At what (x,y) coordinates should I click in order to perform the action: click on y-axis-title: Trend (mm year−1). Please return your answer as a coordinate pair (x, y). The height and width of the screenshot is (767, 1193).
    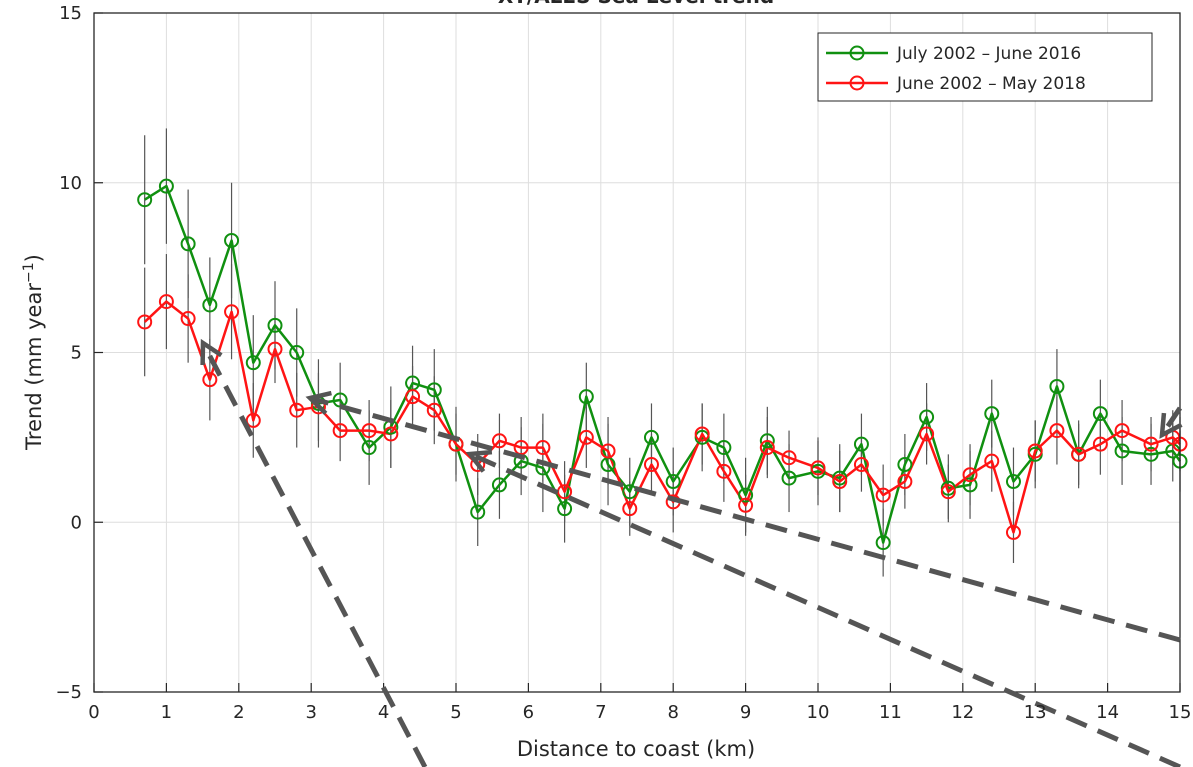
    Looking at the image, I should click on (33, 352).